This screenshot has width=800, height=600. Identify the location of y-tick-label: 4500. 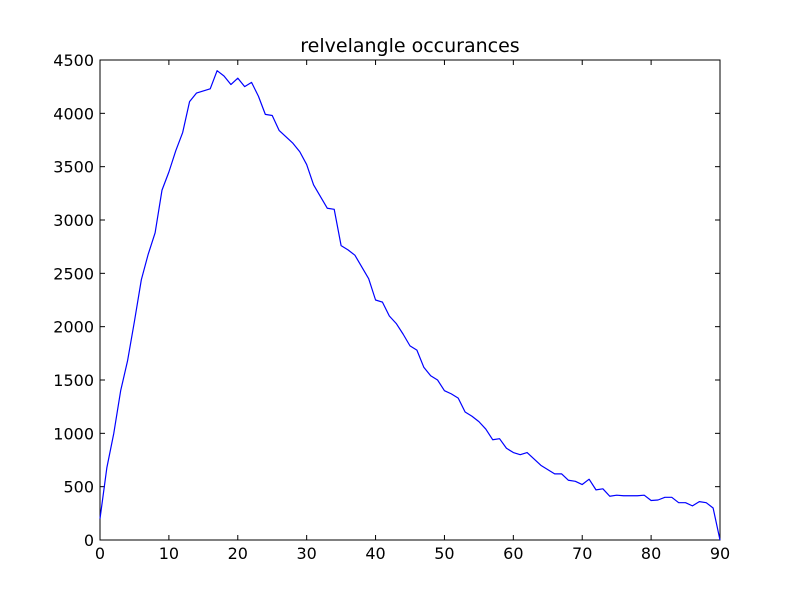
(73, 60).